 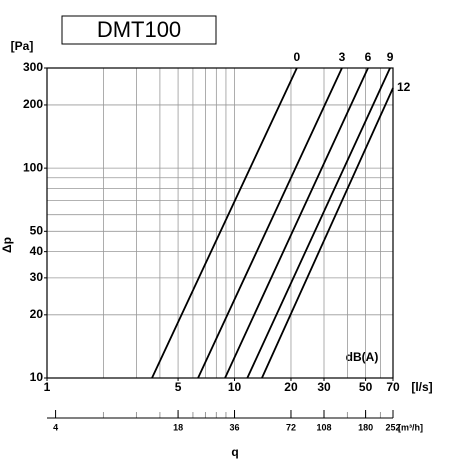 I want to click on y-tick-label: 50, so click(x=37, y=230).